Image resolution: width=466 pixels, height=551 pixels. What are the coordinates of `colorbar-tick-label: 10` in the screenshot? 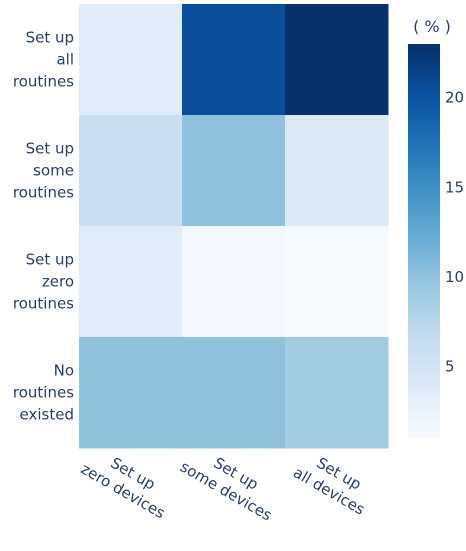 It's located at (454, 277).